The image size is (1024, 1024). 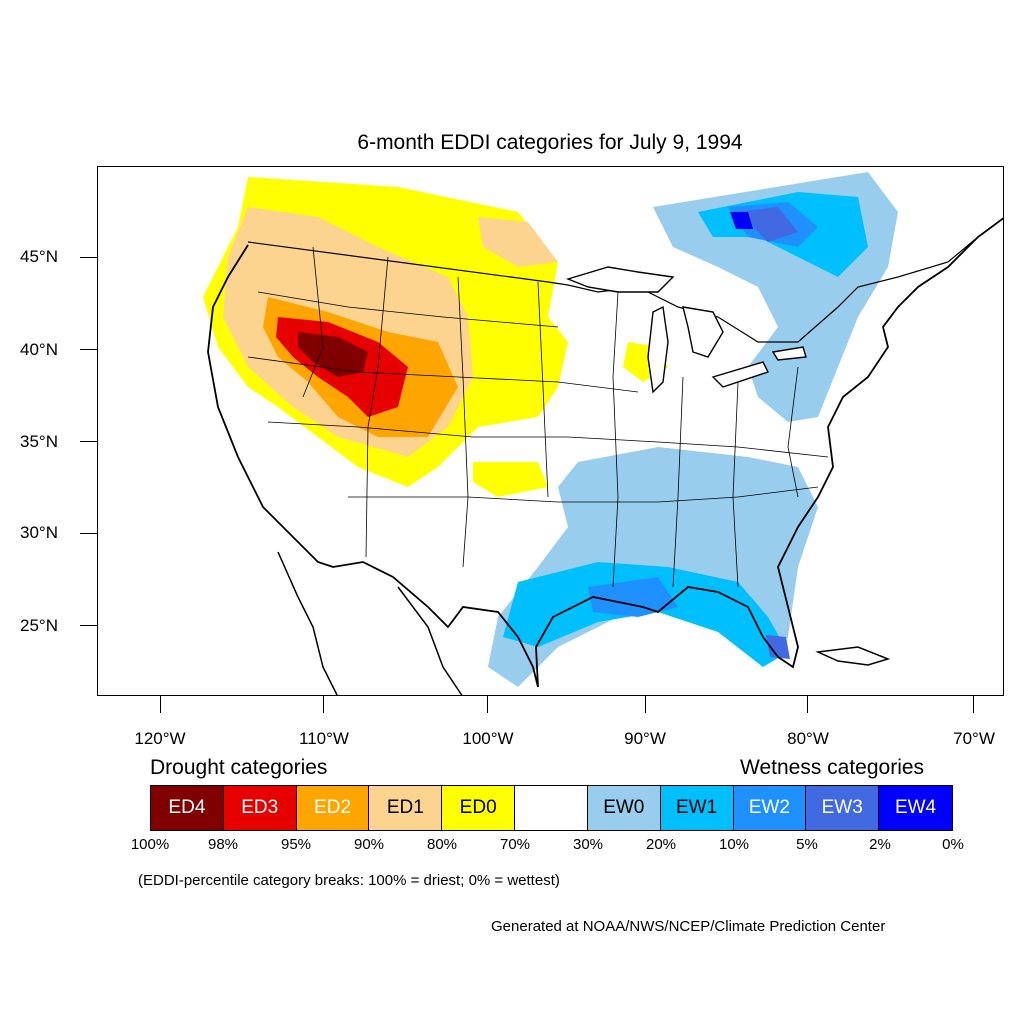 I want to click on lon-label-70w: 70°W, so click(x=974, y=738).